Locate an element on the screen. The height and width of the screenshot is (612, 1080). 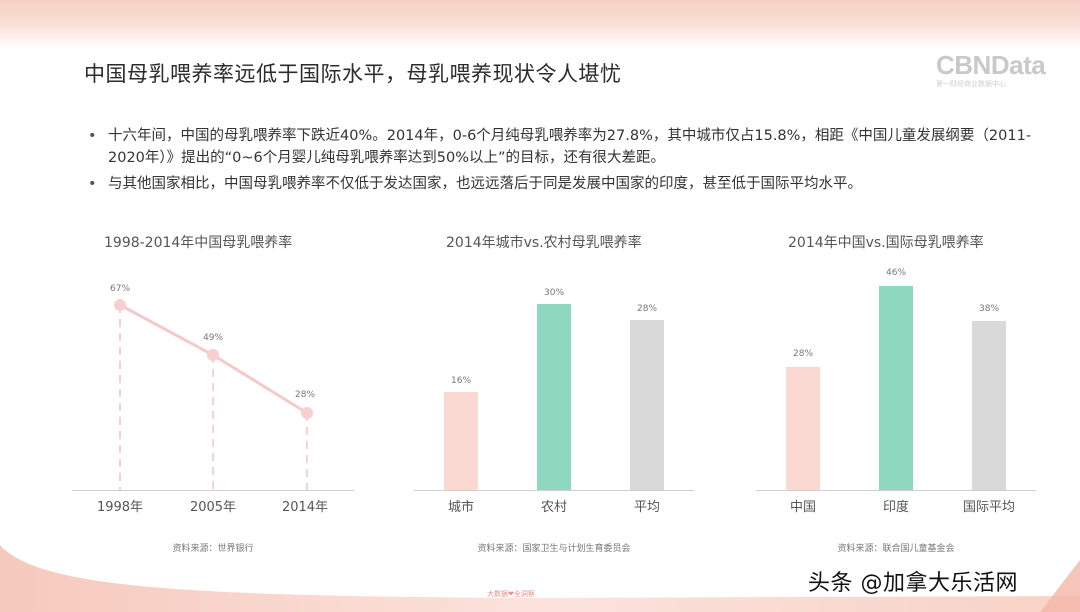
x-tick-label: 2014年 is located at coordinates (305, 507).